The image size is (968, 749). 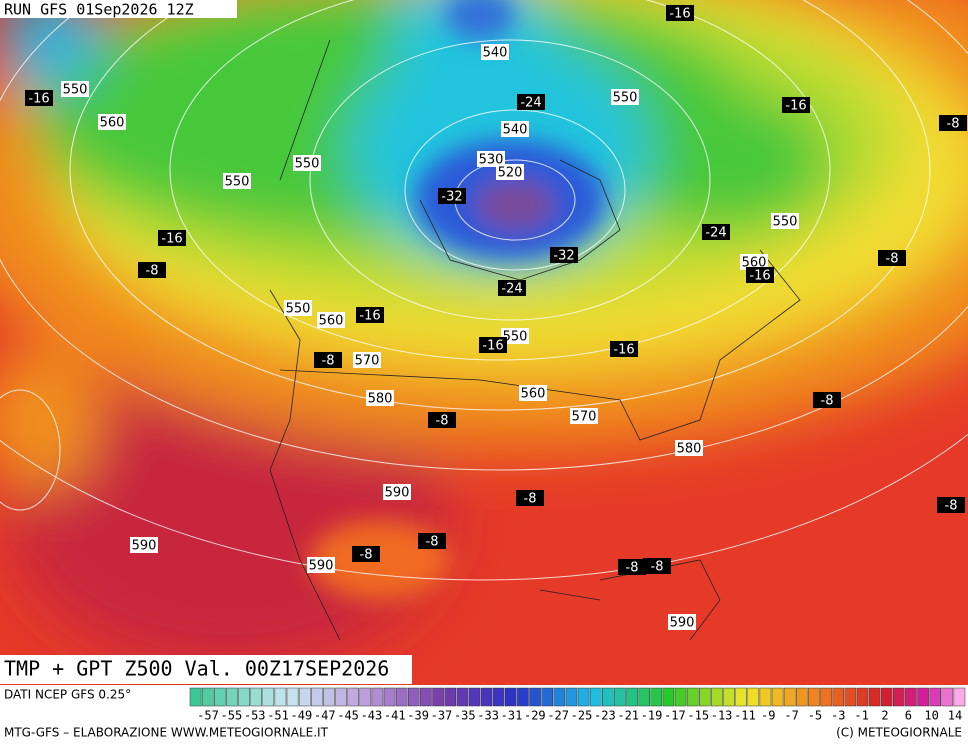 What do you see at coordinates (861, 716) in the screenshot?
I see `legend-label: -1` at bounding box center [861, 716].